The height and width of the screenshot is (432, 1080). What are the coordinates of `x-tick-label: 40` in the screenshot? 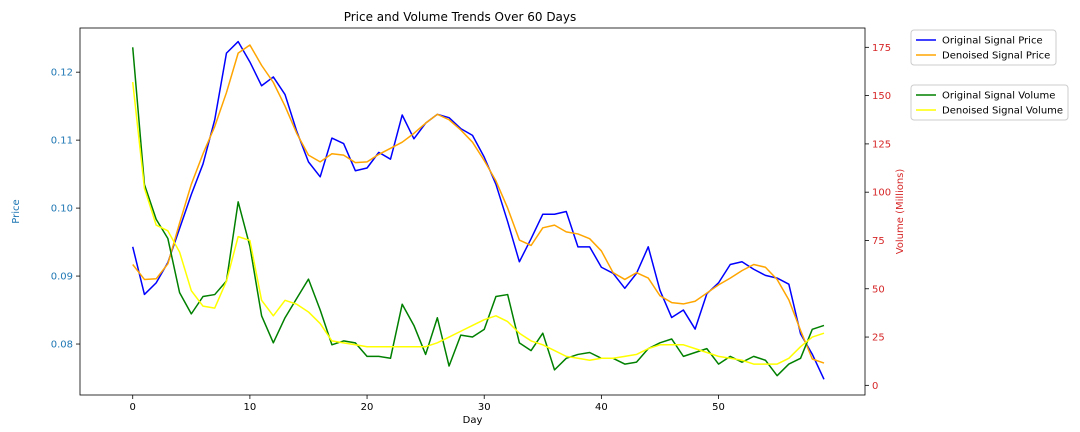 It's located at (601, 407).